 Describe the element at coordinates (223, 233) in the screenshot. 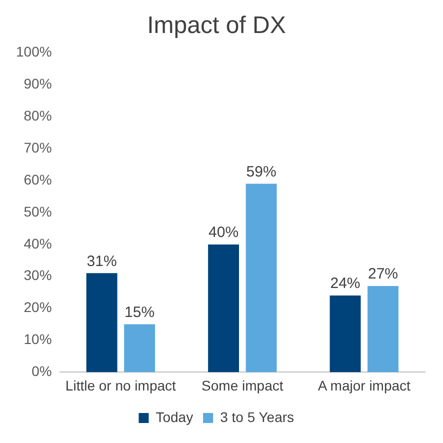

I see `data-label: 40%` at that location.